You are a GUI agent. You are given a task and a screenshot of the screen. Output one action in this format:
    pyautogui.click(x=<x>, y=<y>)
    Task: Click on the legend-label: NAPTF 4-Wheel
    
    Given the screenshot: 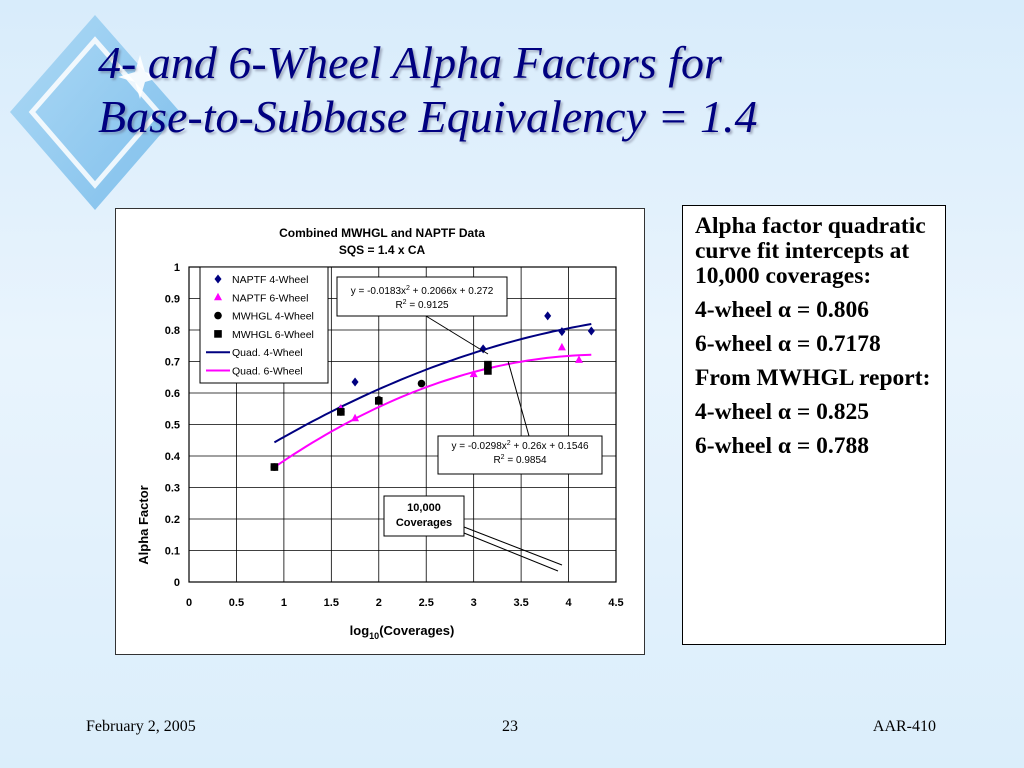 What is the action you would take?
    pyautogui.click(x=270, y=280)
    